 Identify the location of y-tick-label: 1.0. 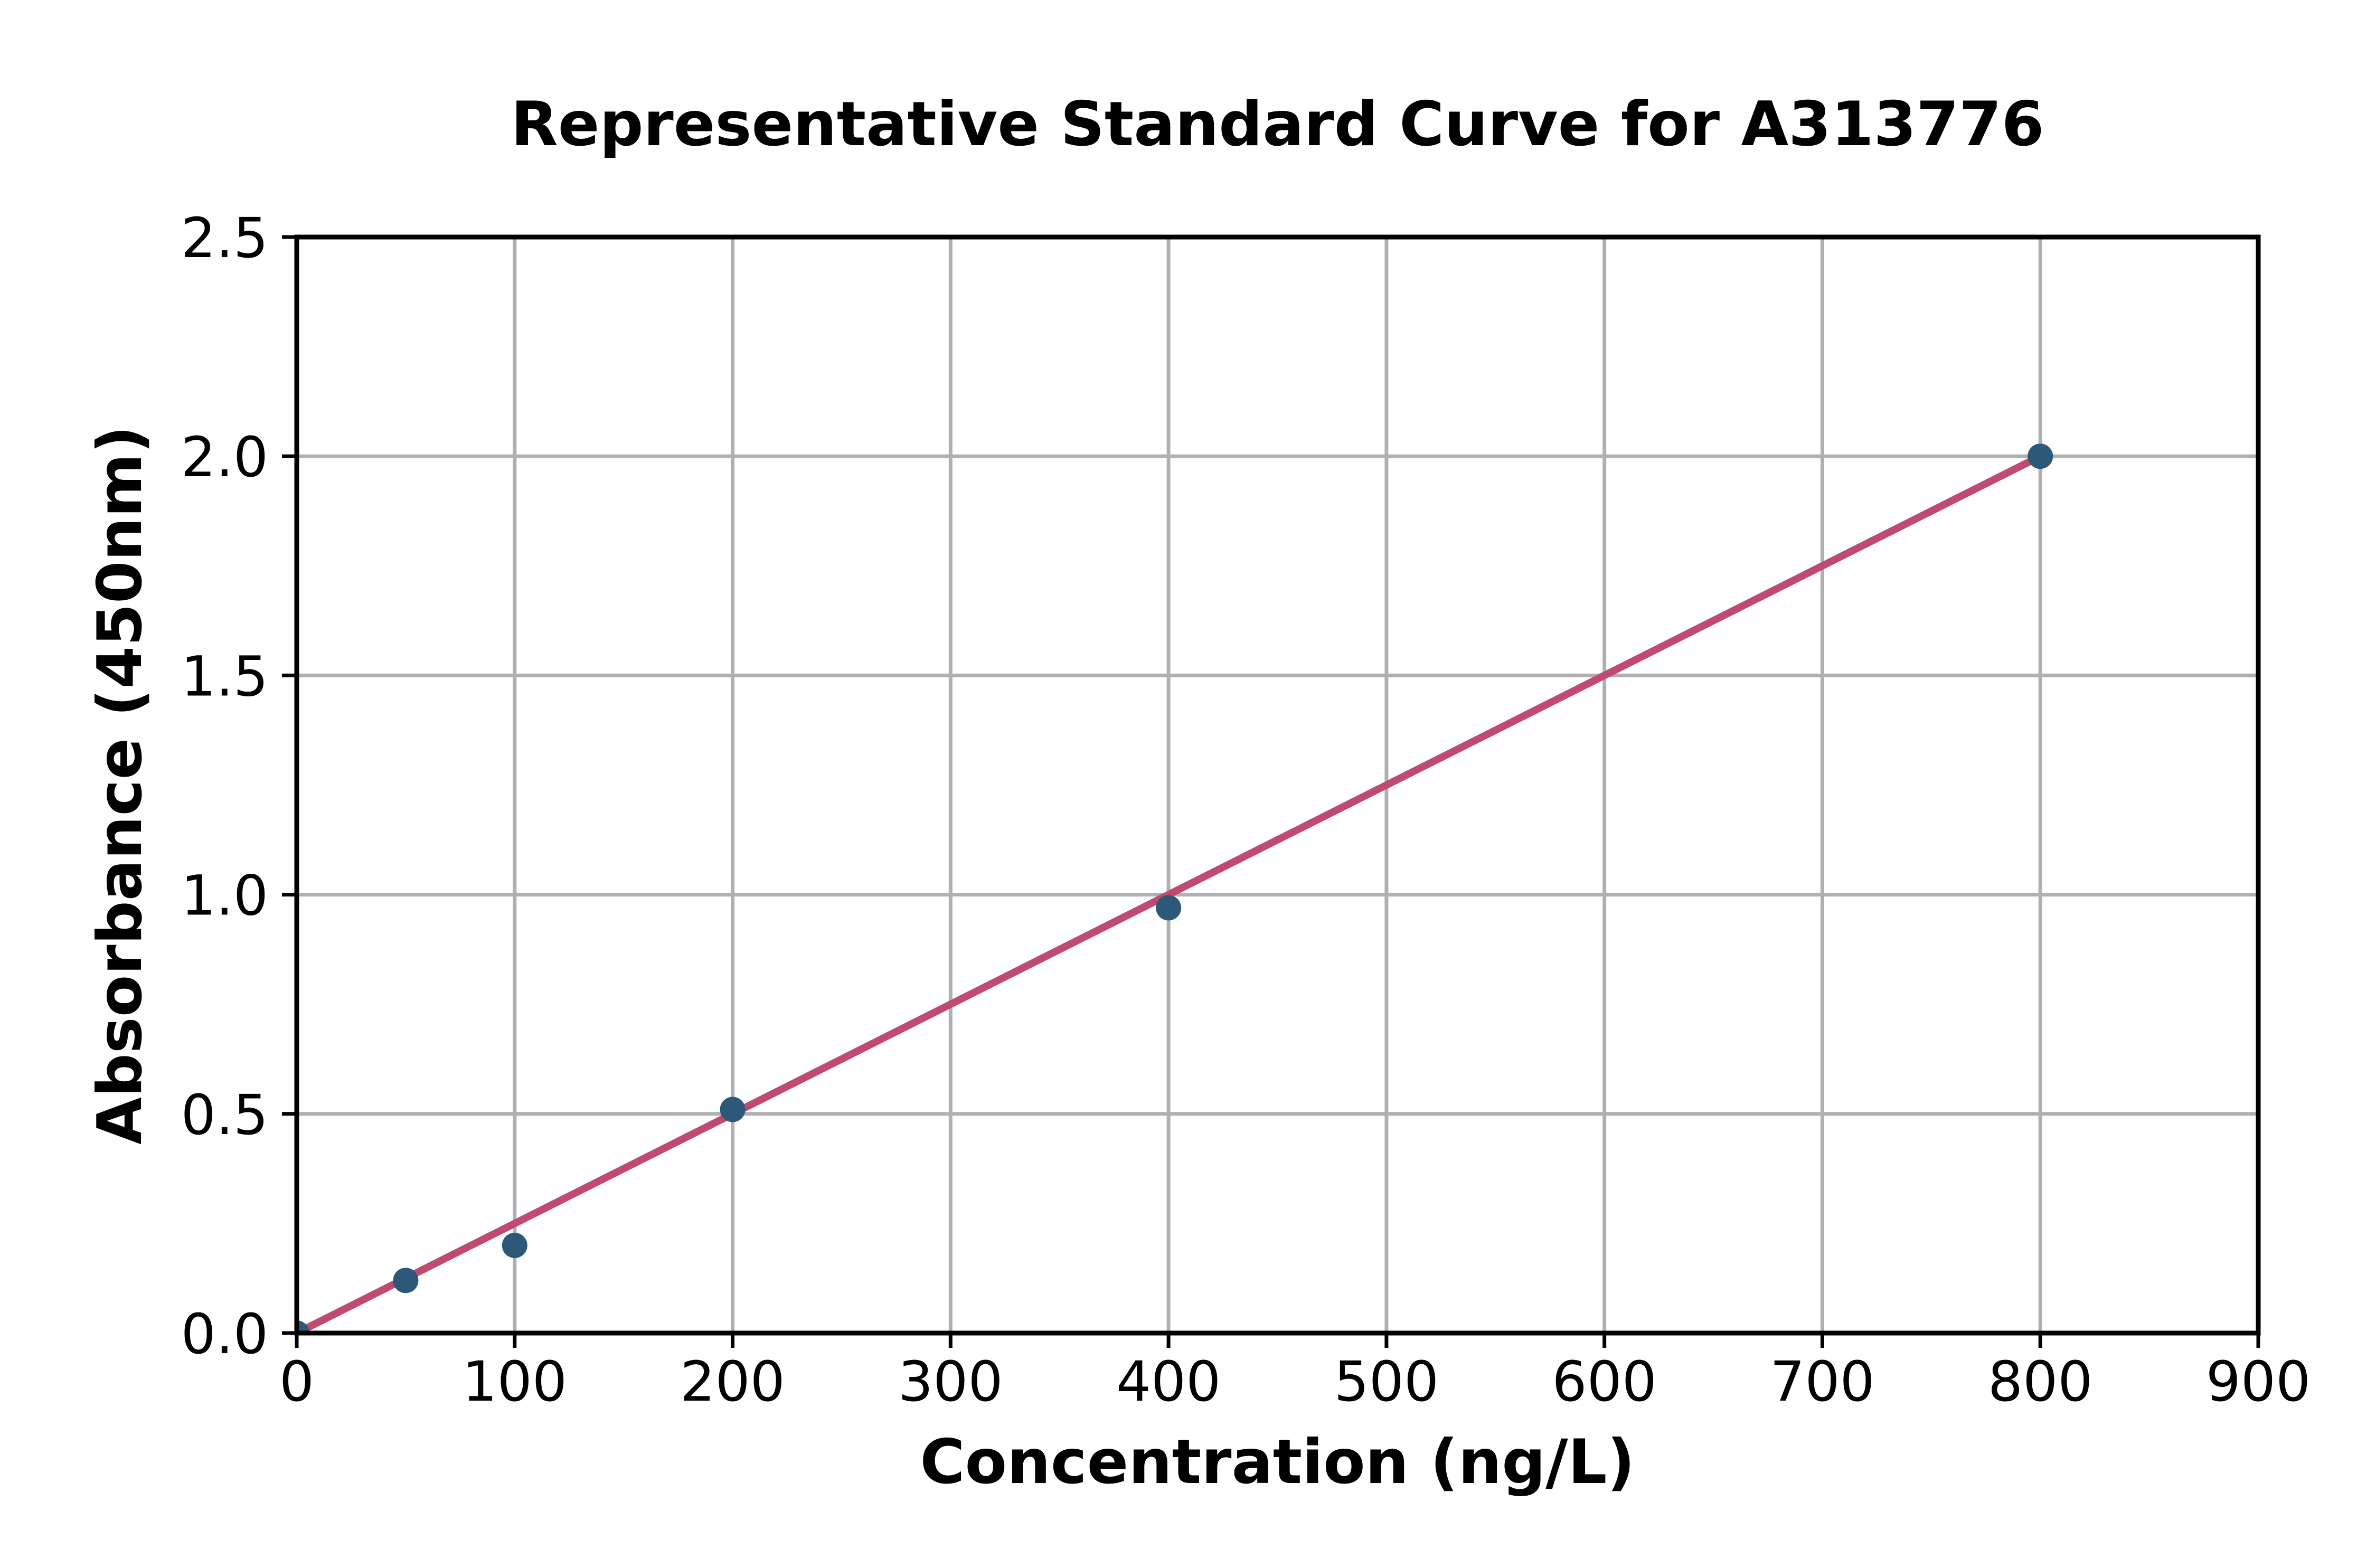
(224, 896).